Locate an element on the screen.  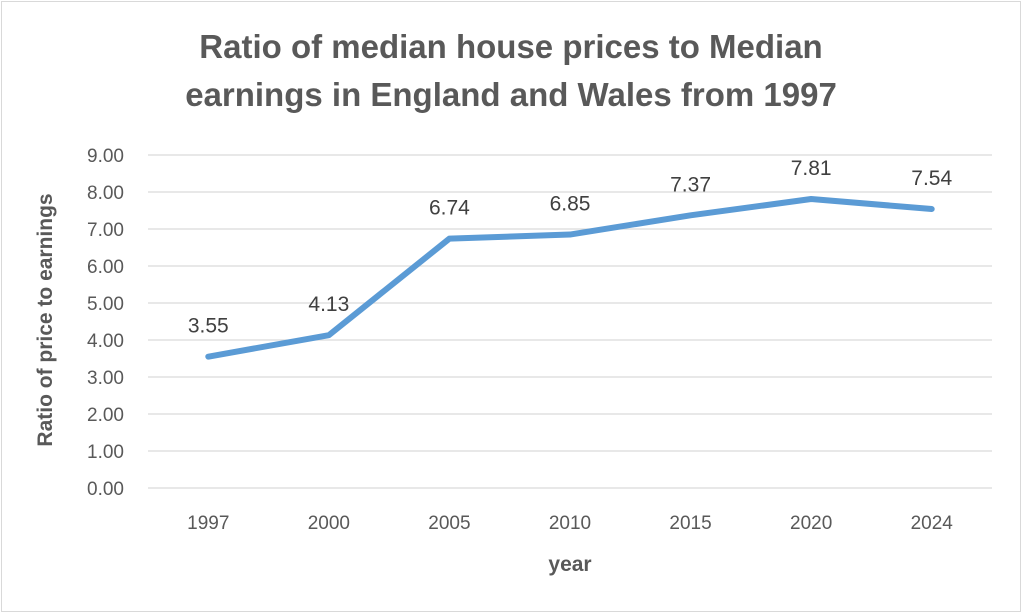
y-tick-label: 2.00 is located at coordinates (105, 415).